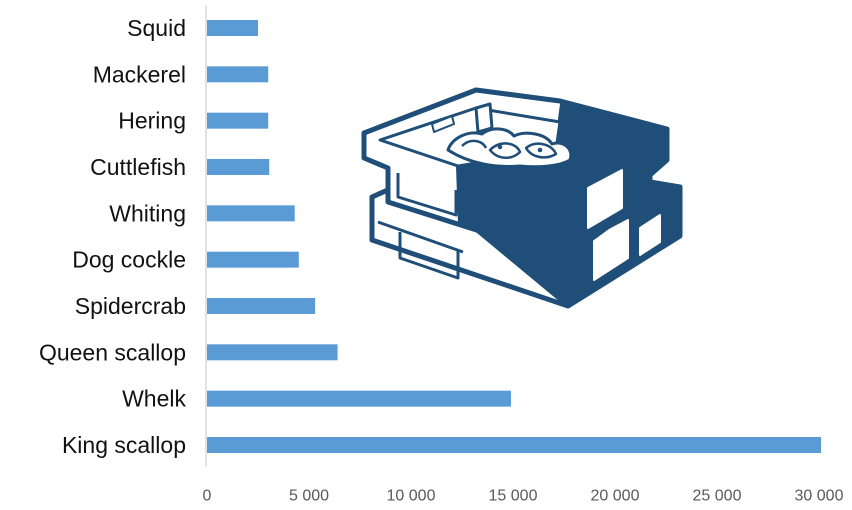 The image size is (852, 510). Describe the element at coordinates (124, 445) in the screenshot. I see `category-label: King scallop` at that location.